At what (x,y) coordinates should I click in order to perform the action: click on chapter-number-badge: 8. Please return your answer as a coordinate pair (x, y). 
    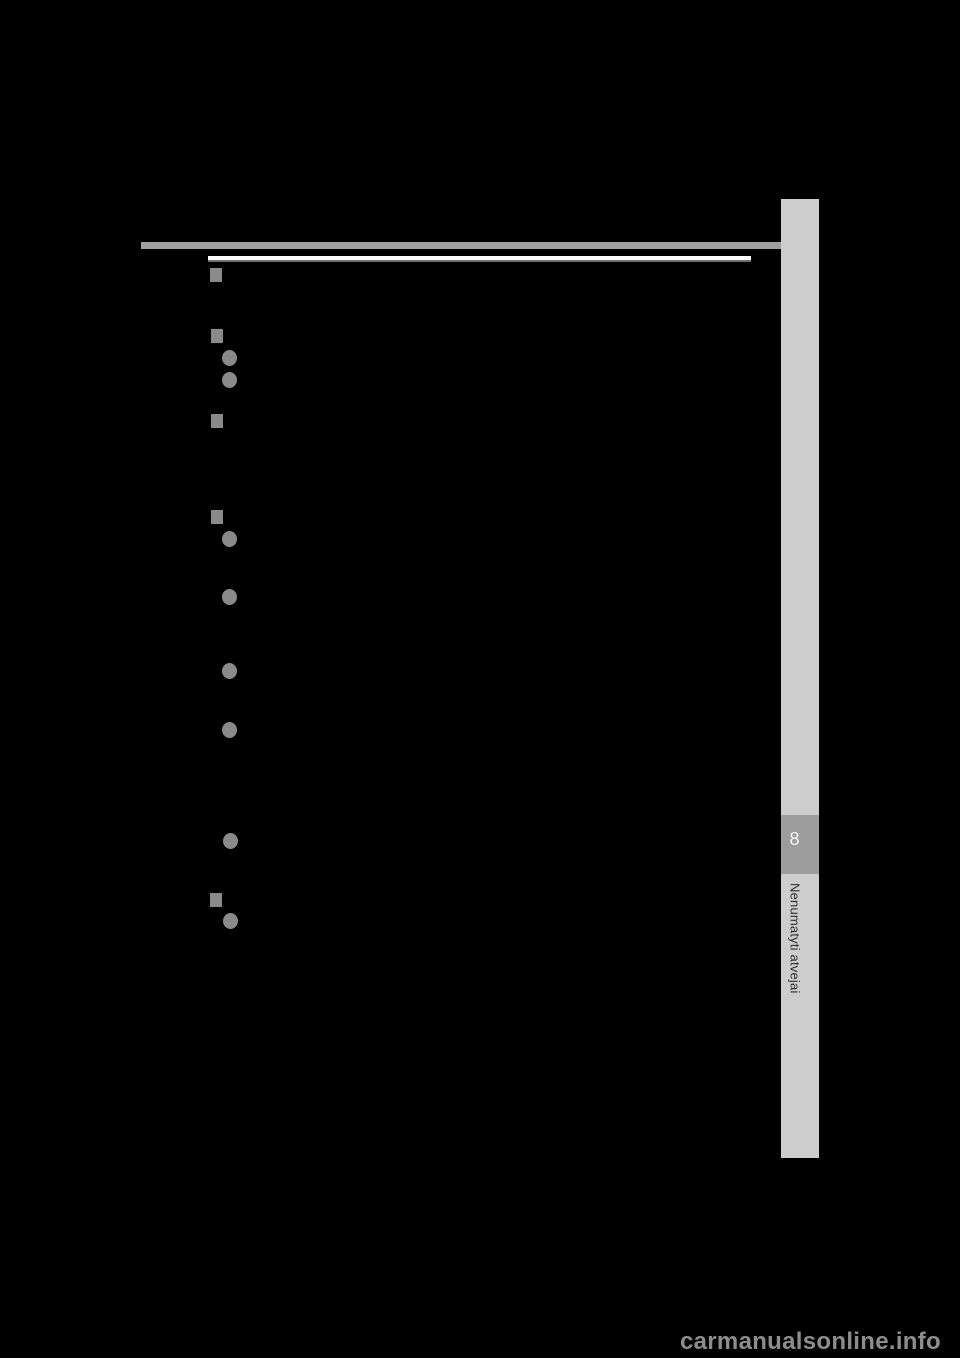
    Looking at the image, I should click on (800, 844).